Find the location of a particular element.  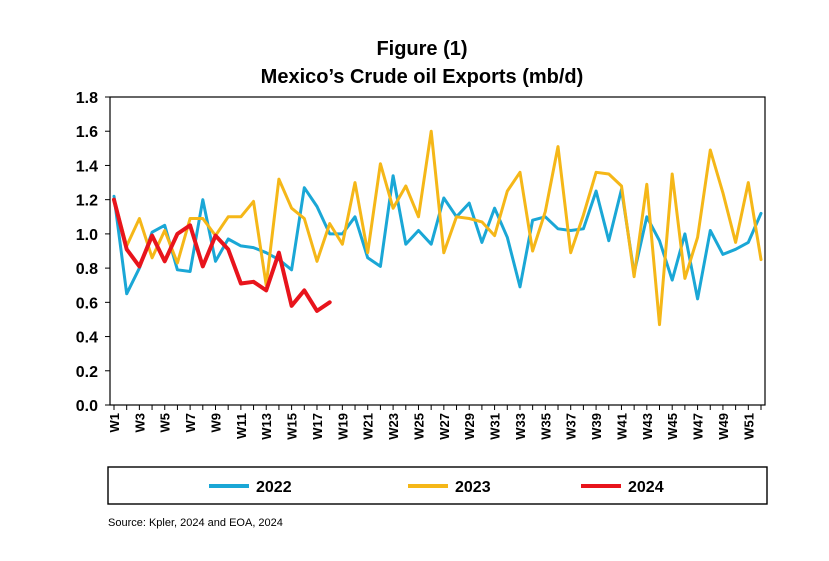

x-tick-label: W29 is located at coordinates (469, 426).